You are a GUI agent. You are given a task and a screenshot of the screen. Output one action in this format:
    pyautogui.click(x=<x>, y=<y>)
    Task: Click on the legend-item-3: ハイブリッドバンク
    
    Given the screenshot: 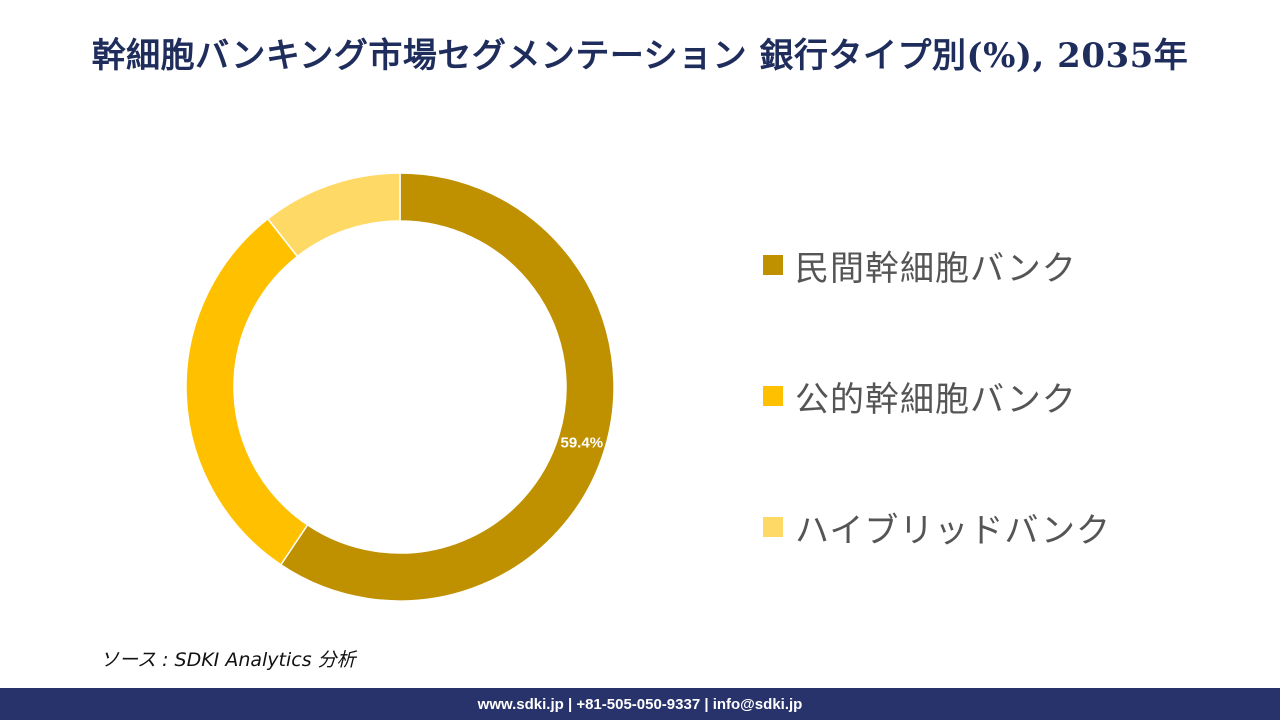 What is the action you would take?
    pyautogui.click(x=937, y=527)
    